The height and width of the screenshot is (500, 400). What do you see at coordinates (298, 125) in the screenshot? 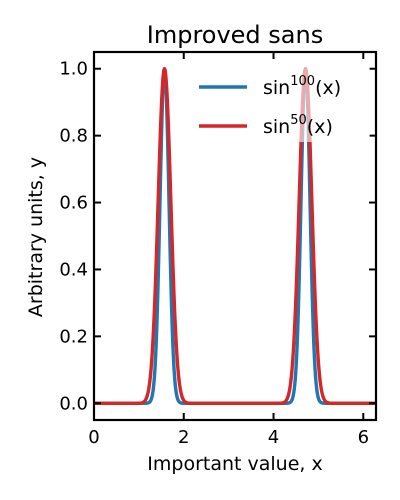
I see `legend-label: sin50(x)` at bounding box center [298, 125].